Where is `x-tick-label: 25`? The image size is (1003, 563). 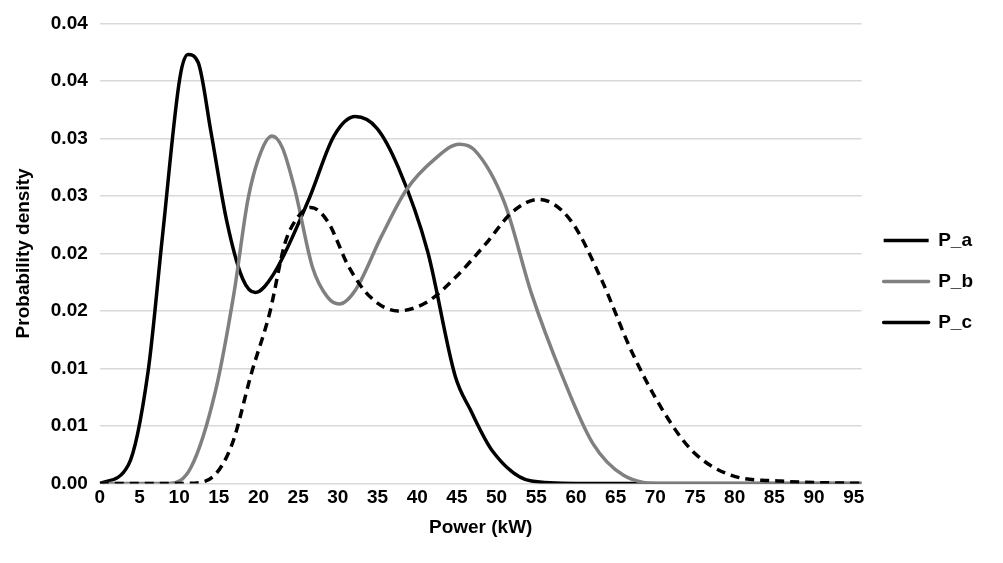 x-tick-label: 25 is located at coordinates (298, 497).